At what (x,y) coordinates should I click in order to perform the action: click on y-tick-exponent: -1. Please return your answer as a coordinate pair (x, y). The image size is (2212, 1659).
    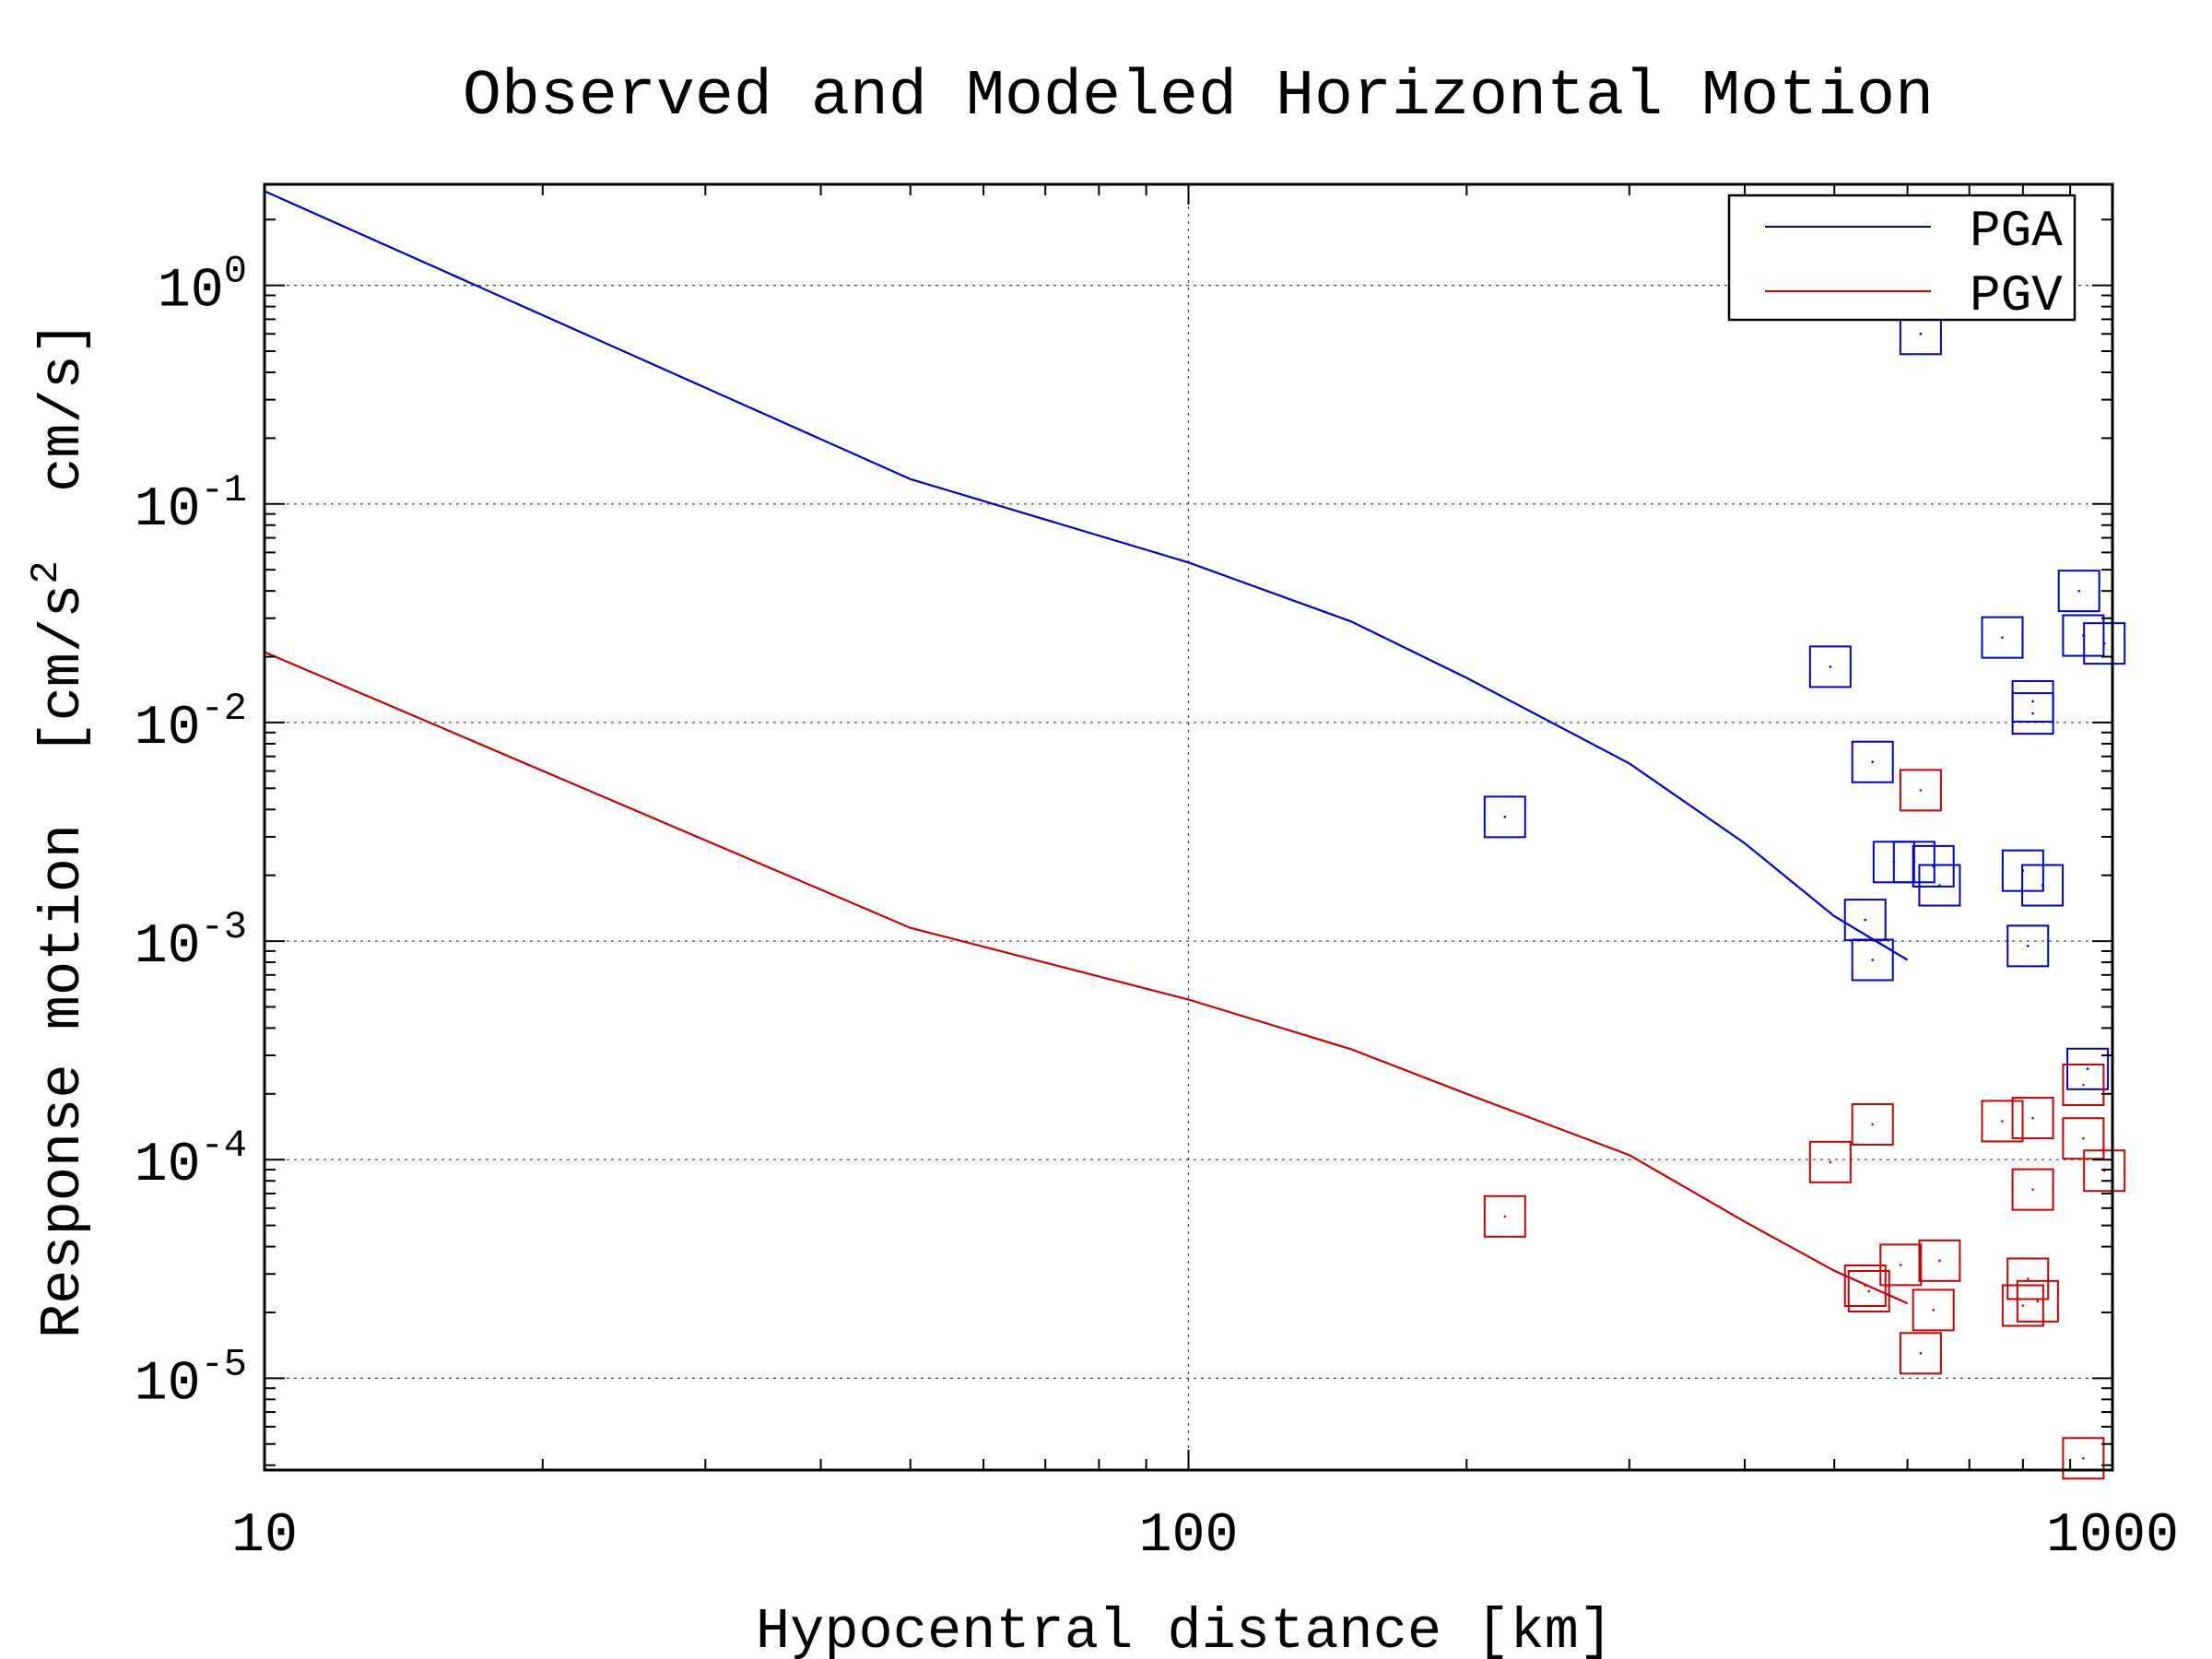
    Looking at the image, I should click on (224, 490).